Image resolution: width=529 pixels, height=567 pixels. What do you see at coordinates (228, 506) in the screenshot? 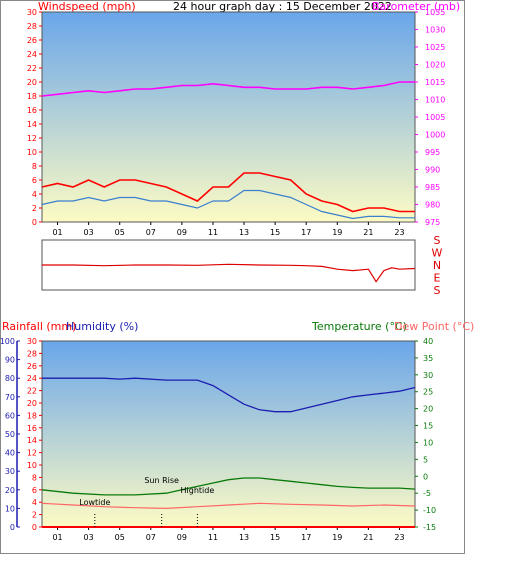
I see `dewpoint-line` at bounding box center [228, 506].